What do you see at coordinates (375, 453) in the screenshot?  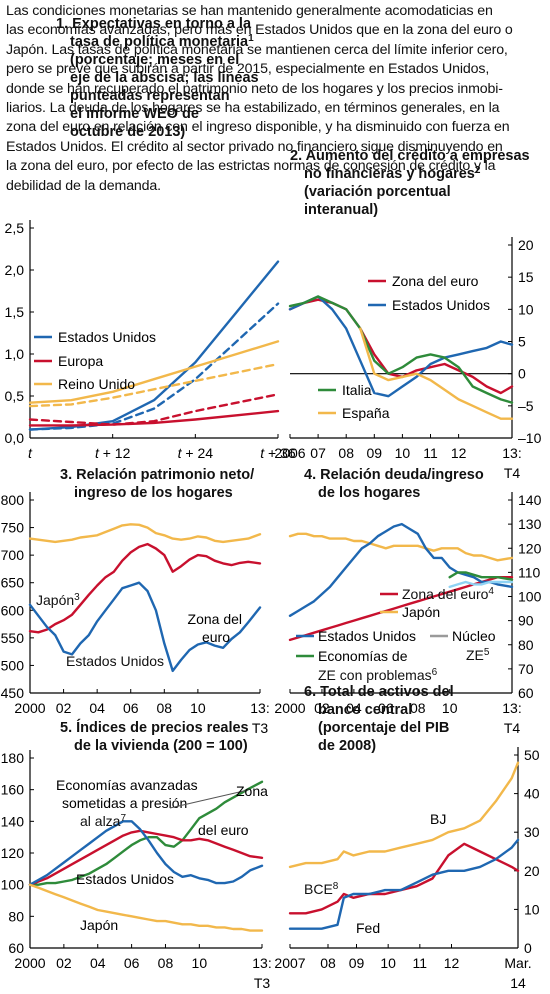 I see `x-tick-label: 09` at bounding box center [375, 453].